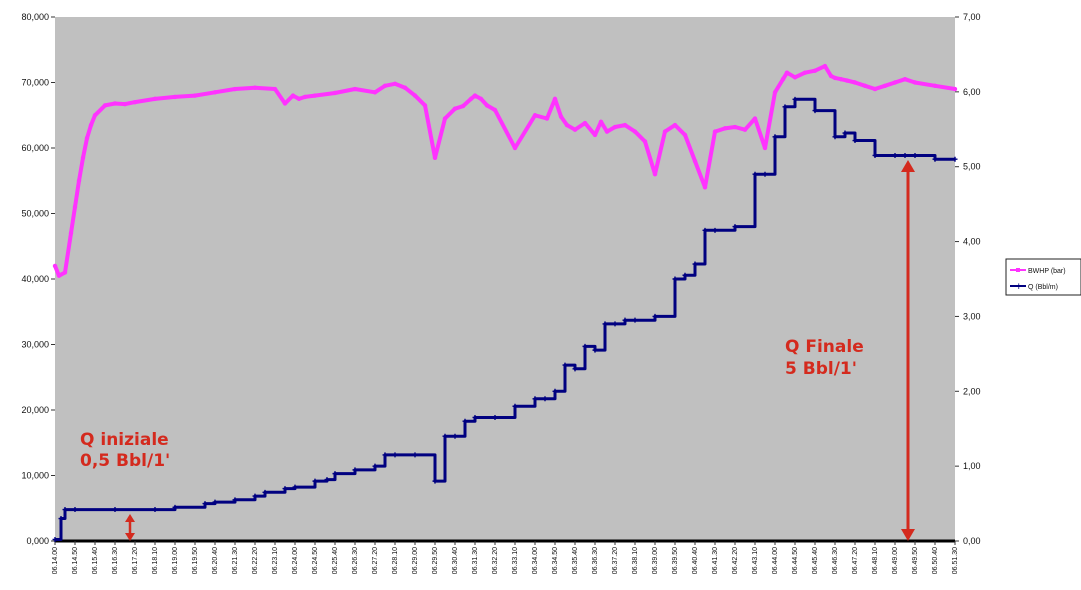 The height and width of the screenshot is (590, 1081). Describe the element at coordinates (815, 560) in the screenshot. I see `x-tick-label: 06.45.40` at that location.